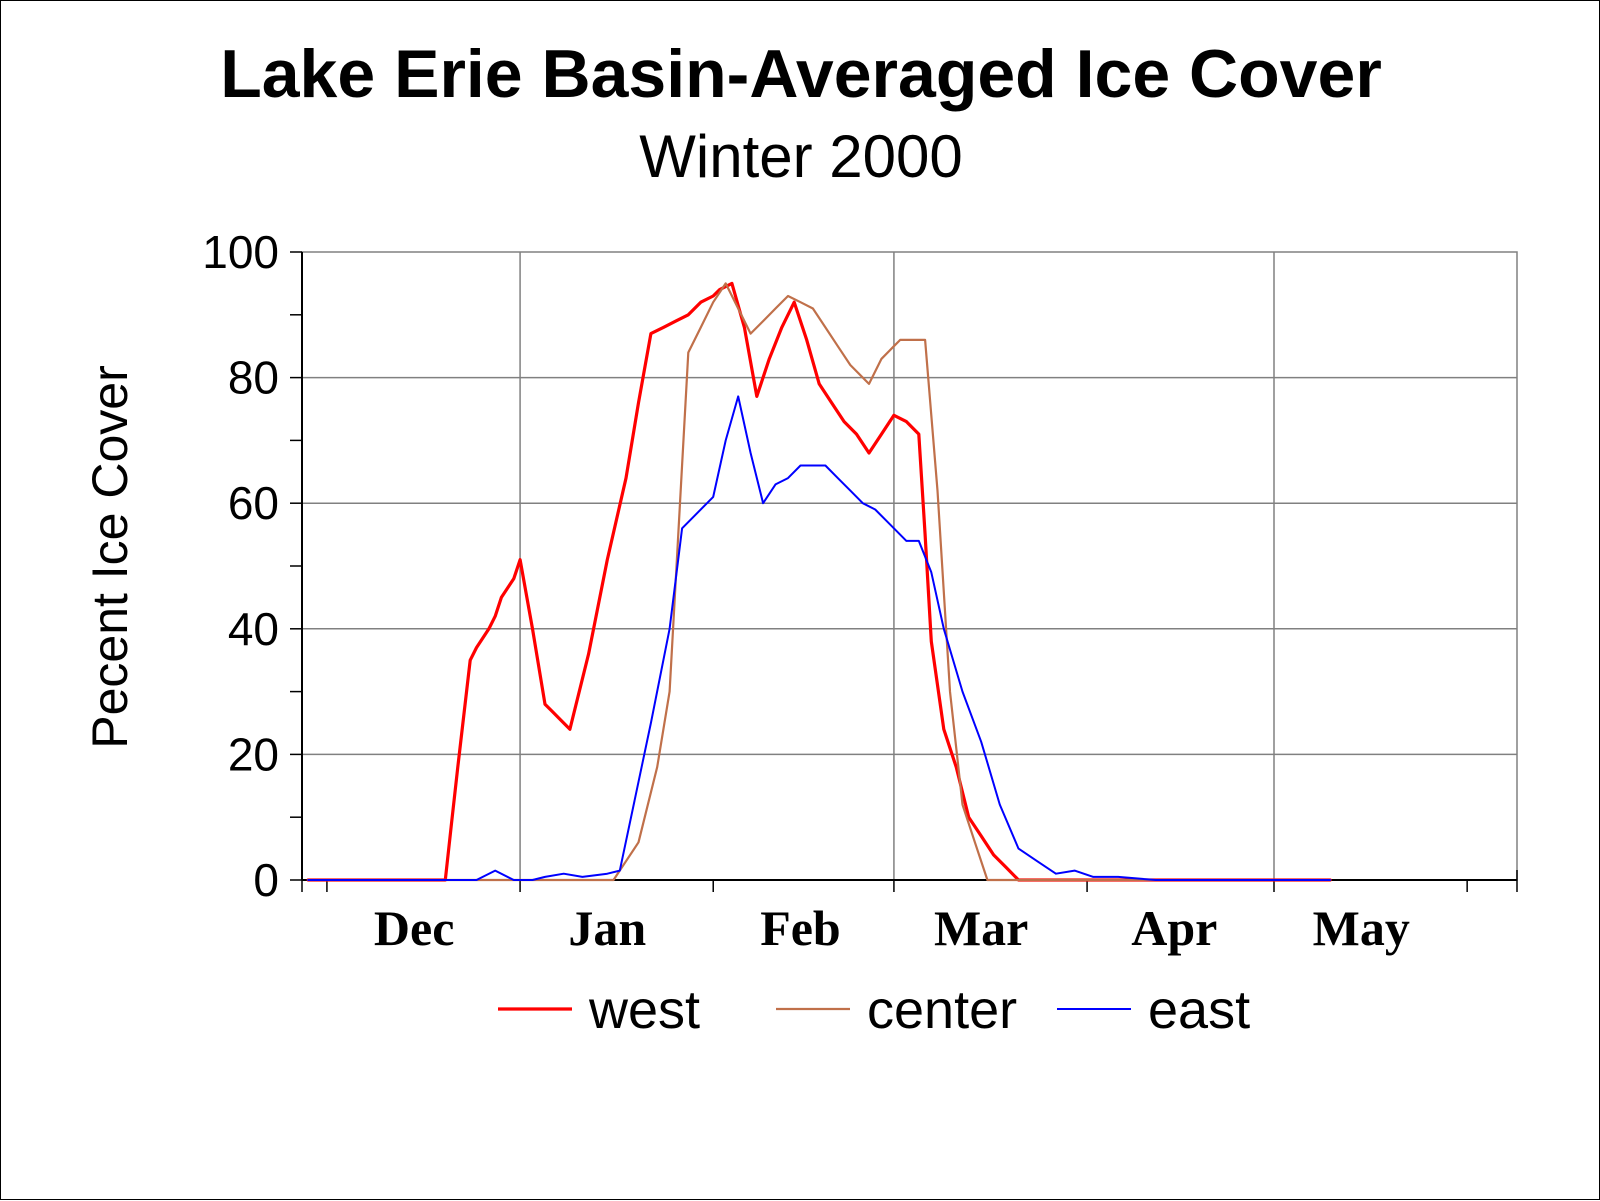 This screenshot has width=1600, height=1201. Describe the element at coordinates (110, 557) in the screenshot. I see `y-axis-label: Pecent Ice Cover` at that location.